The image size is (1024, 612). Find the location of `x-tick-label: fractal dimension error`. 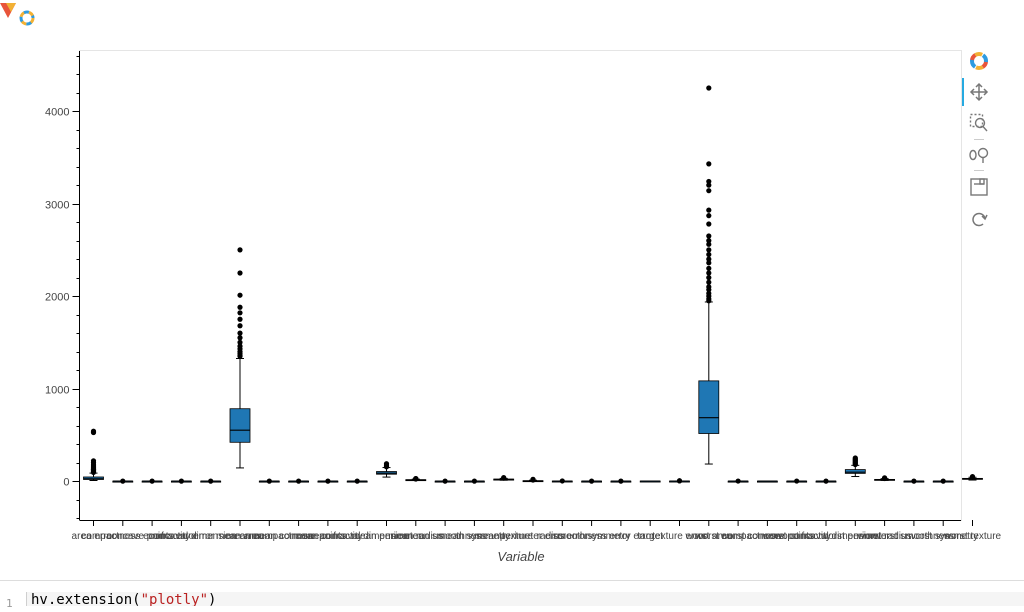

x-tick-label: fractal dimension error is located at coordinates (211, 536).